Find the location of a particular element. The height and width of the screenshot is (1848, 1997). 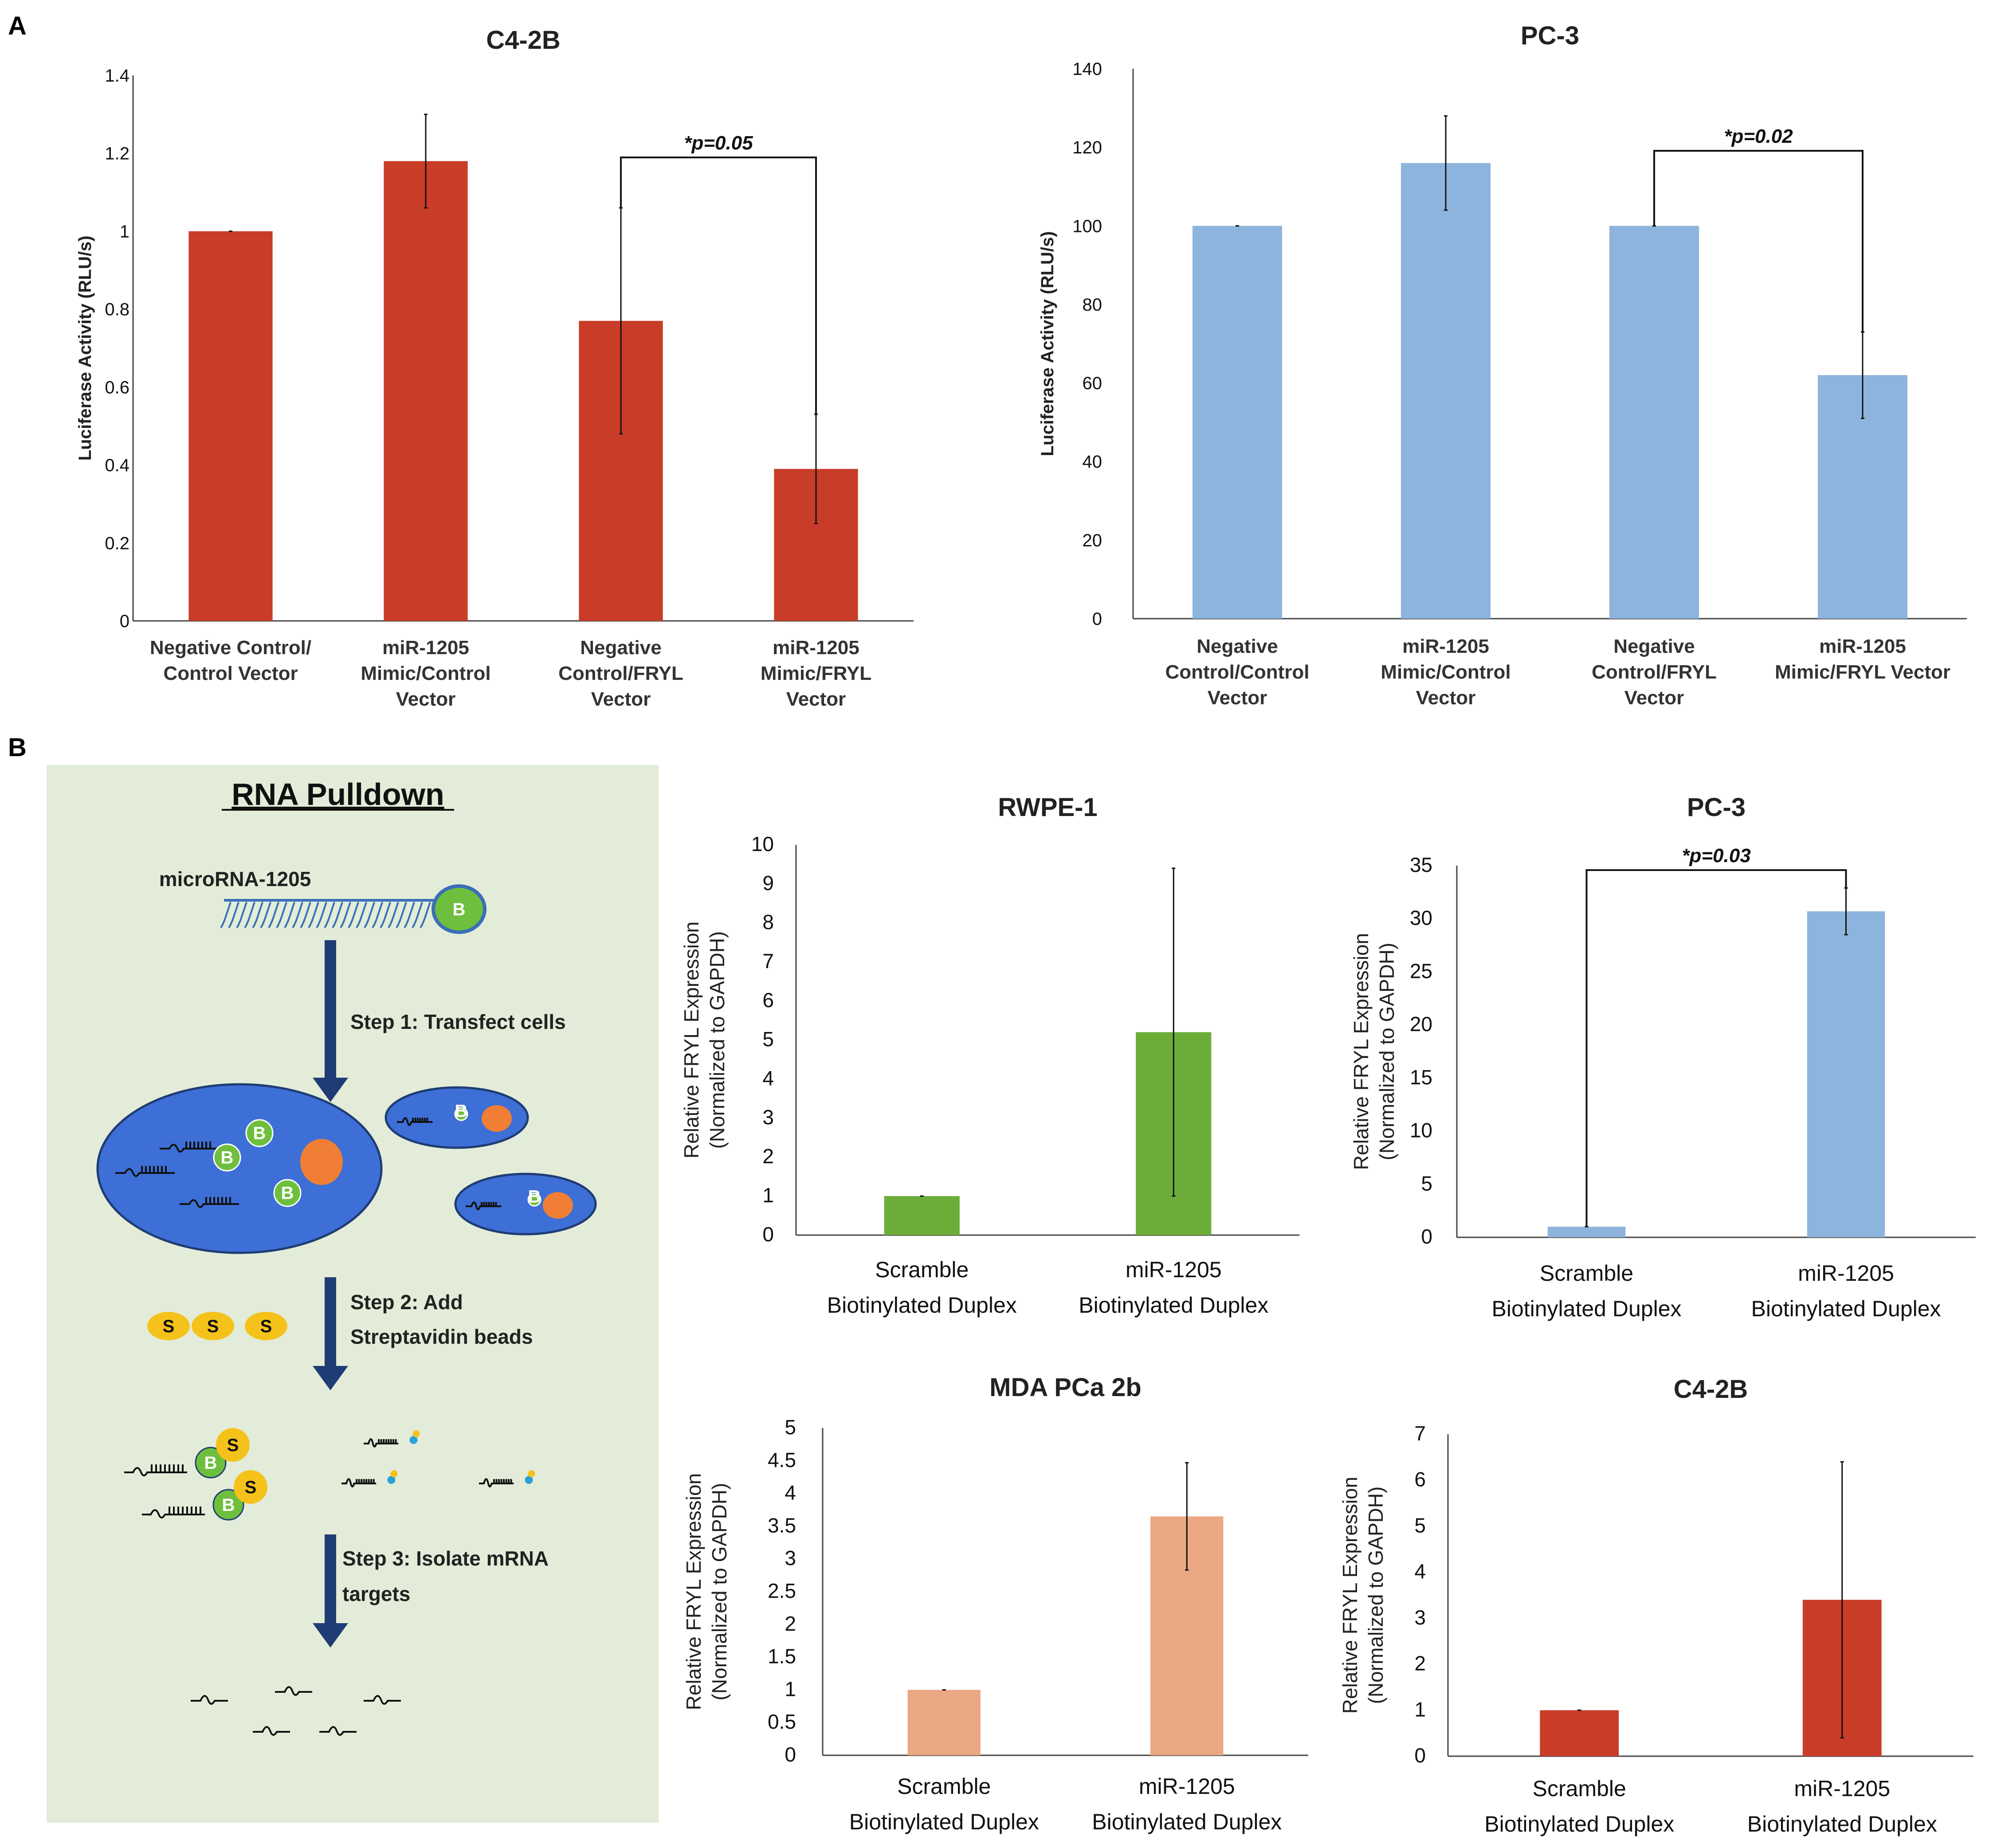

y-tick-label: 9 is located at coordinates (768, 883).